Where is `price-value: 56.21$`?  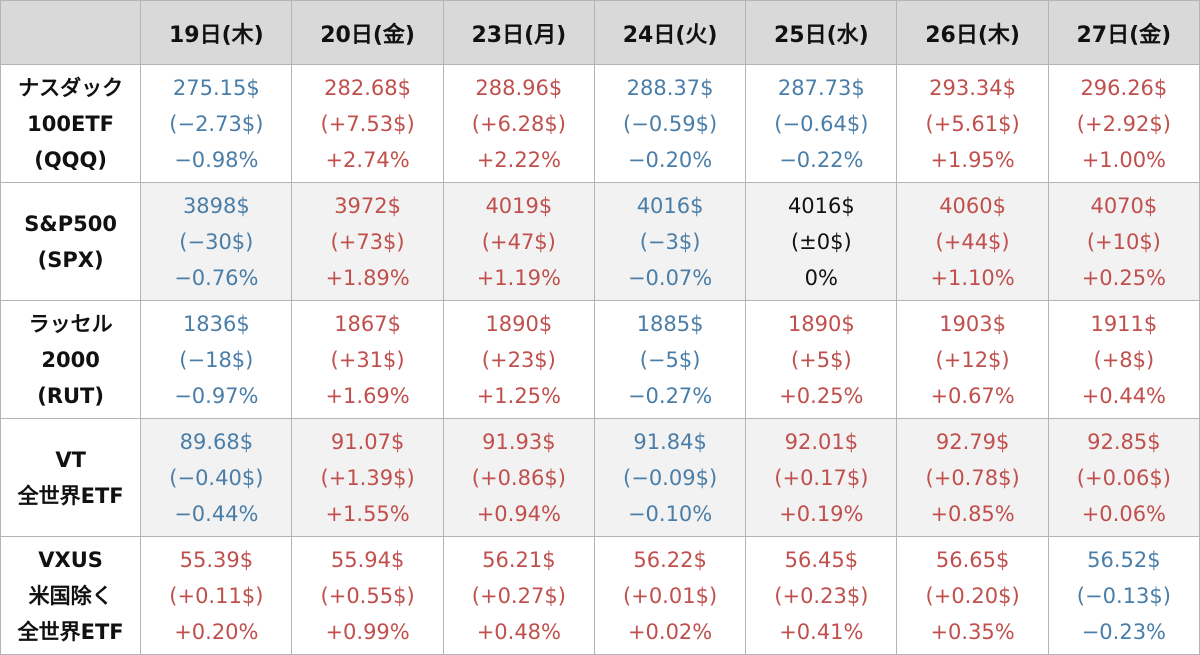
price-value: 56.21$ is located at coordinates (519, 559).